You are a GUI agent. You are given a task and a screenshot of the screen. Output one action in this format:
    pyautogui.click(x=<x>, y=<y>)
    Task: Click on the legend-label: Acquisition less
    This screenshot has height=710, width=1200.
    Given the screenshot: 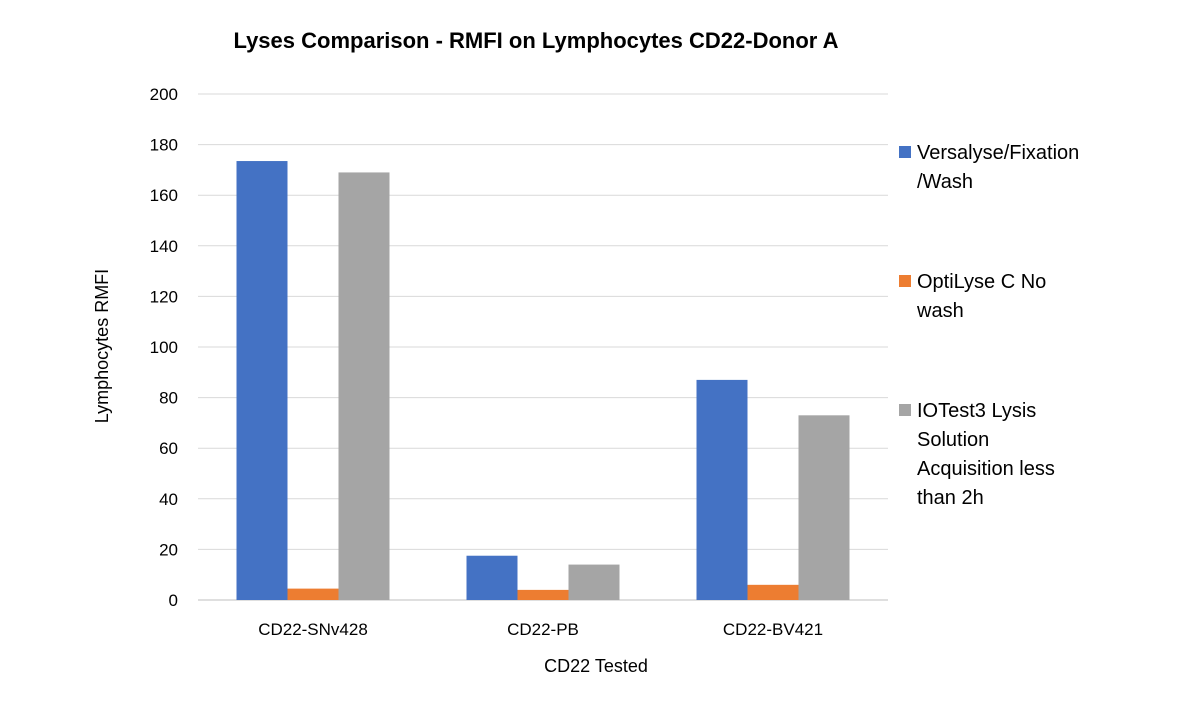 What is the action you would take?
    pyautogui.click(x=986, y=469)
    